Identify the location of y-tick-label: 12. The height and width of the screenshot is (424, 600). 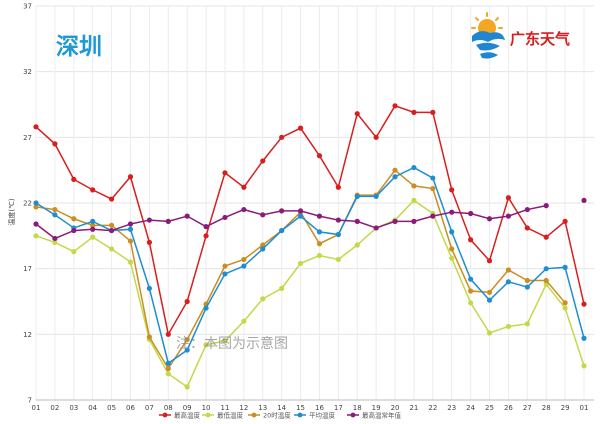
(27, 335).